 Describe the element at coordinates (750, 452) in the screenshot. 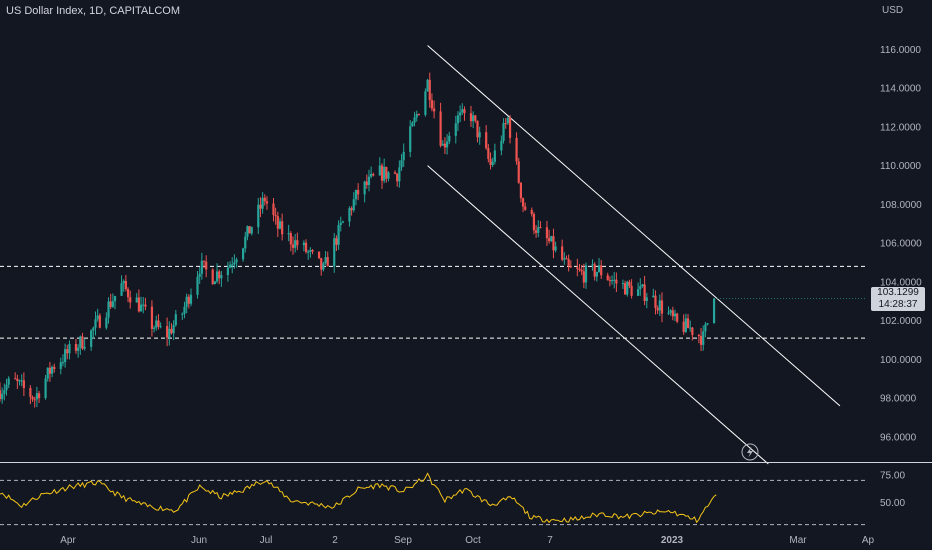

I see `lightning-icon` at that location.